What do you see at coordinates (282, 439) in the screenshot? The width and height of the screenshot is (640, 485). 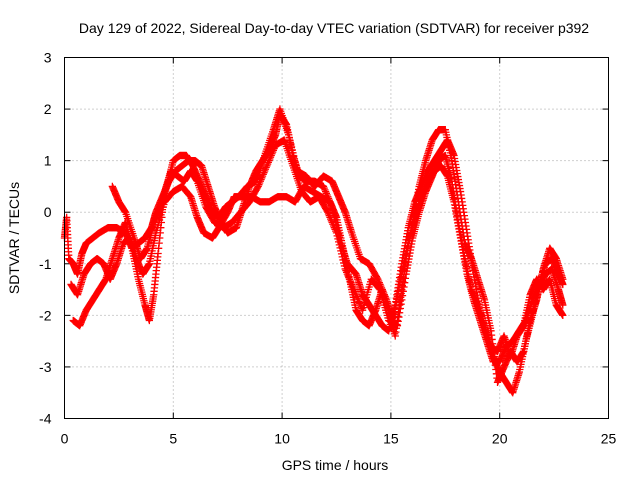 I see `x-tick-label: 10` at bounding box center [282, 439].